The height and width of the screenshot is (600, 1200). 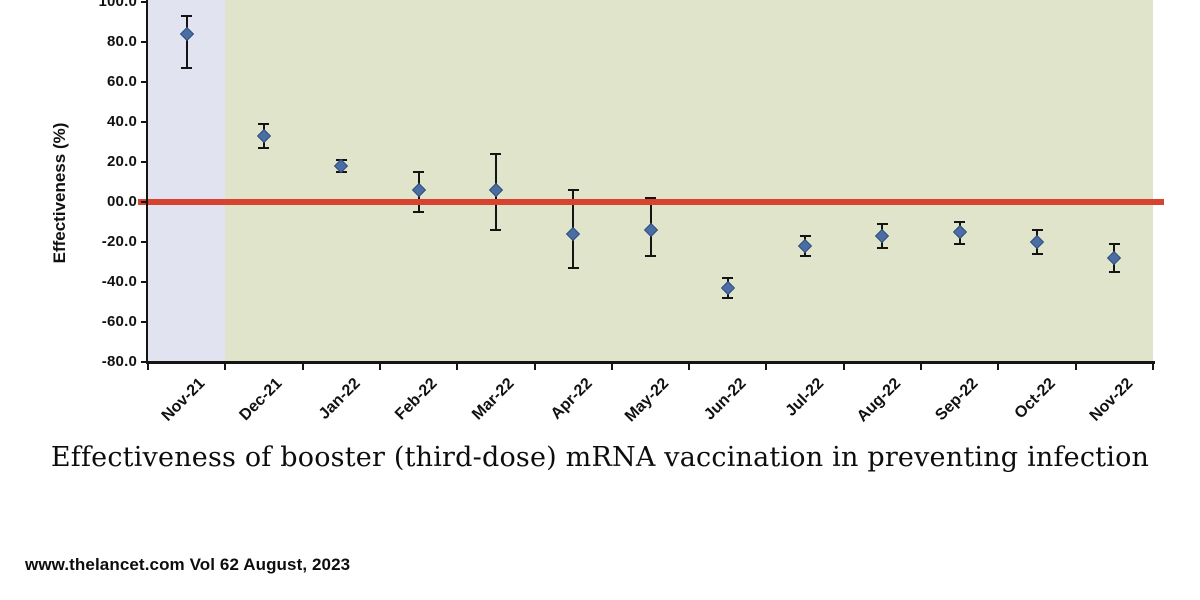 I want to click on y-axis-tick-label: -20.0, so click(x=119, y=241).